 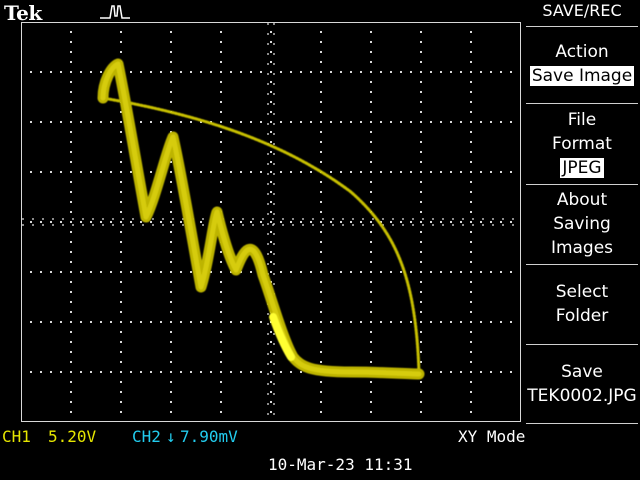 What do you see at coordinates (582, 384) in the screenshot?
I see `save-file-menu-button: Save TEK0002.JPG` at bounding box center [582, 384].